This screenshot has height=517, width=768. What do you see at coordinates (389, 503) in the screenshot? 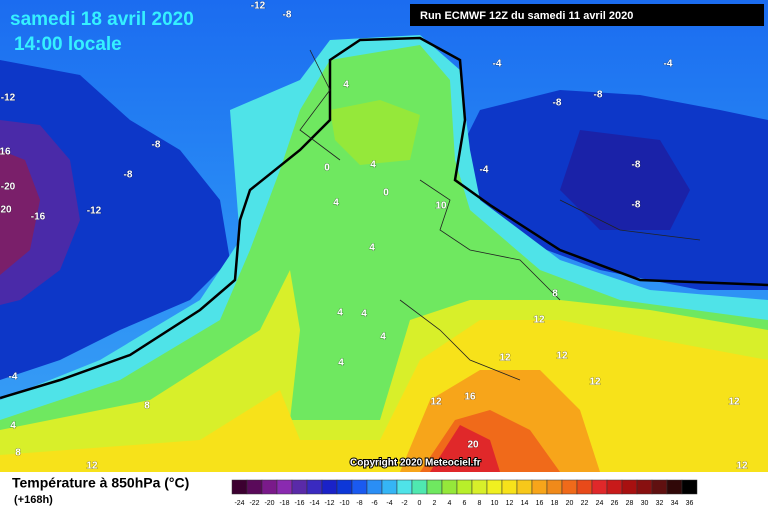
I see `scale-label: -4` at bounding box center [389, 503].